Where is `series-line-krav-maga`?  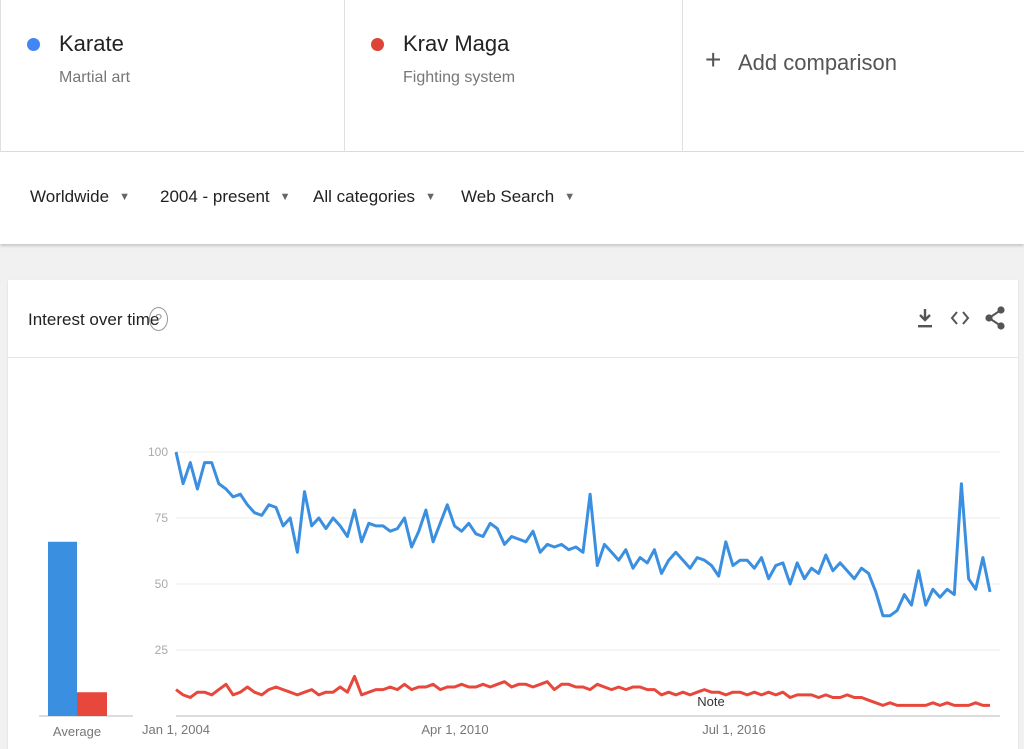 series-line-krav-maga is located at coordinates (582, 690).